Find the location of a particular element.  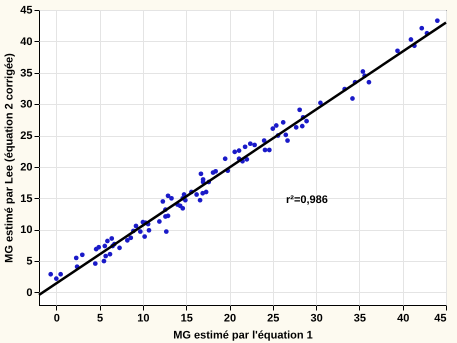

y-tick-label: 10 is located at coordinates (26, 230).